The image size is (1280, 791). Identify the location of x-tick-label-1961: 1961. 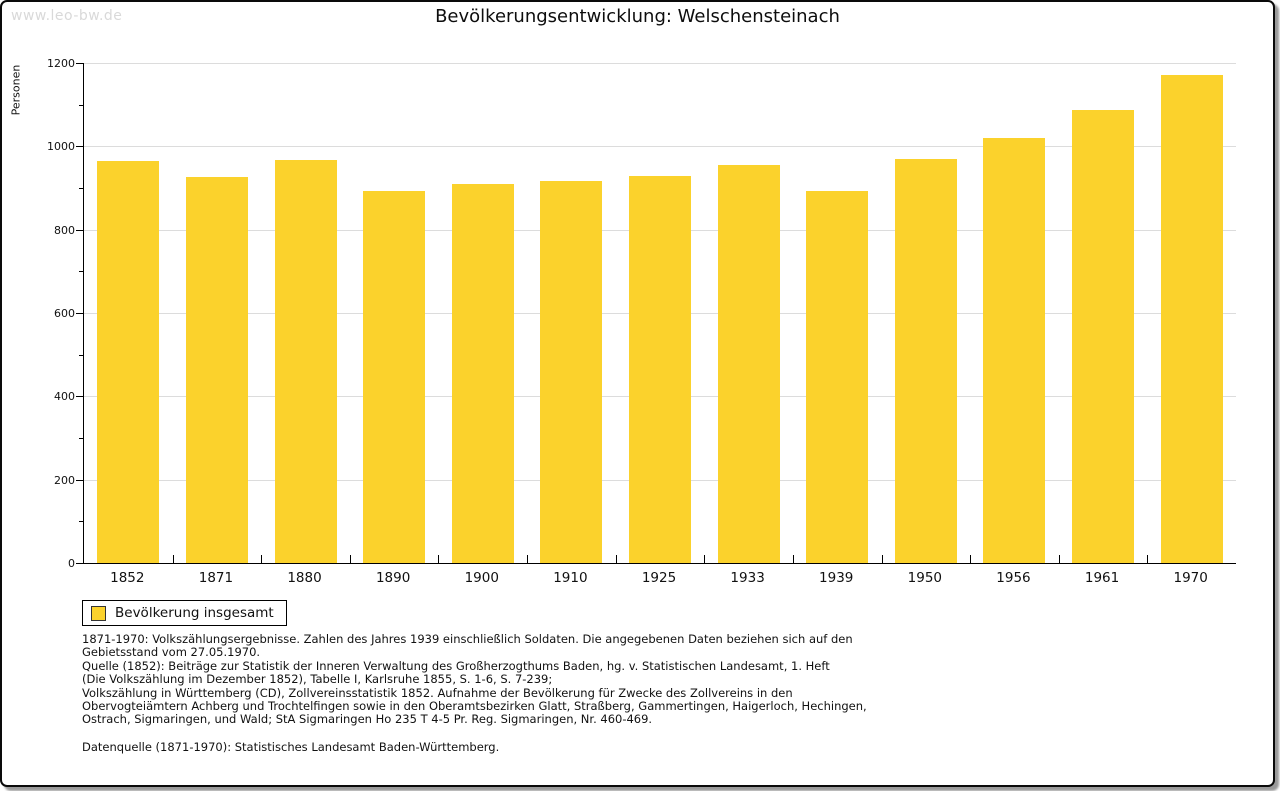
(1102, 578).